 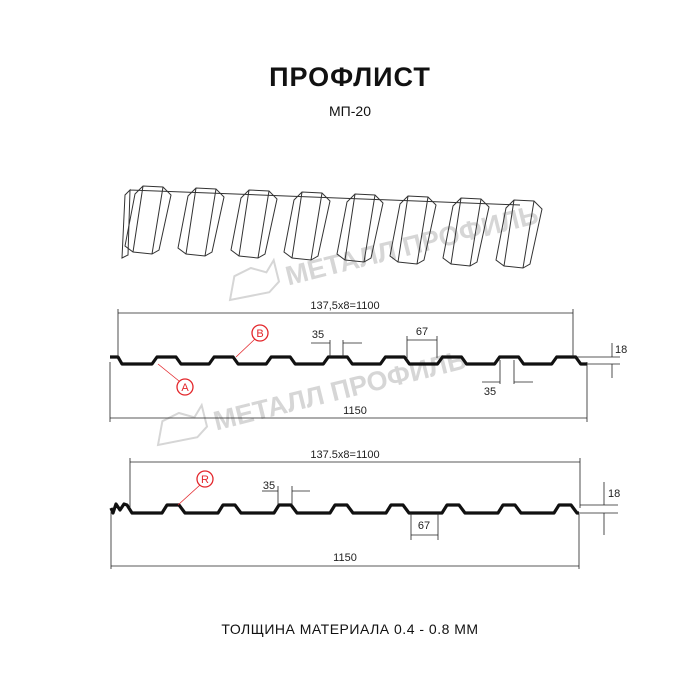 What do you see at coordinates (344, 455) in the screenshot?
I see `dim-pitch-label: 137.5x8=1100` at bounding box center [344, 455].